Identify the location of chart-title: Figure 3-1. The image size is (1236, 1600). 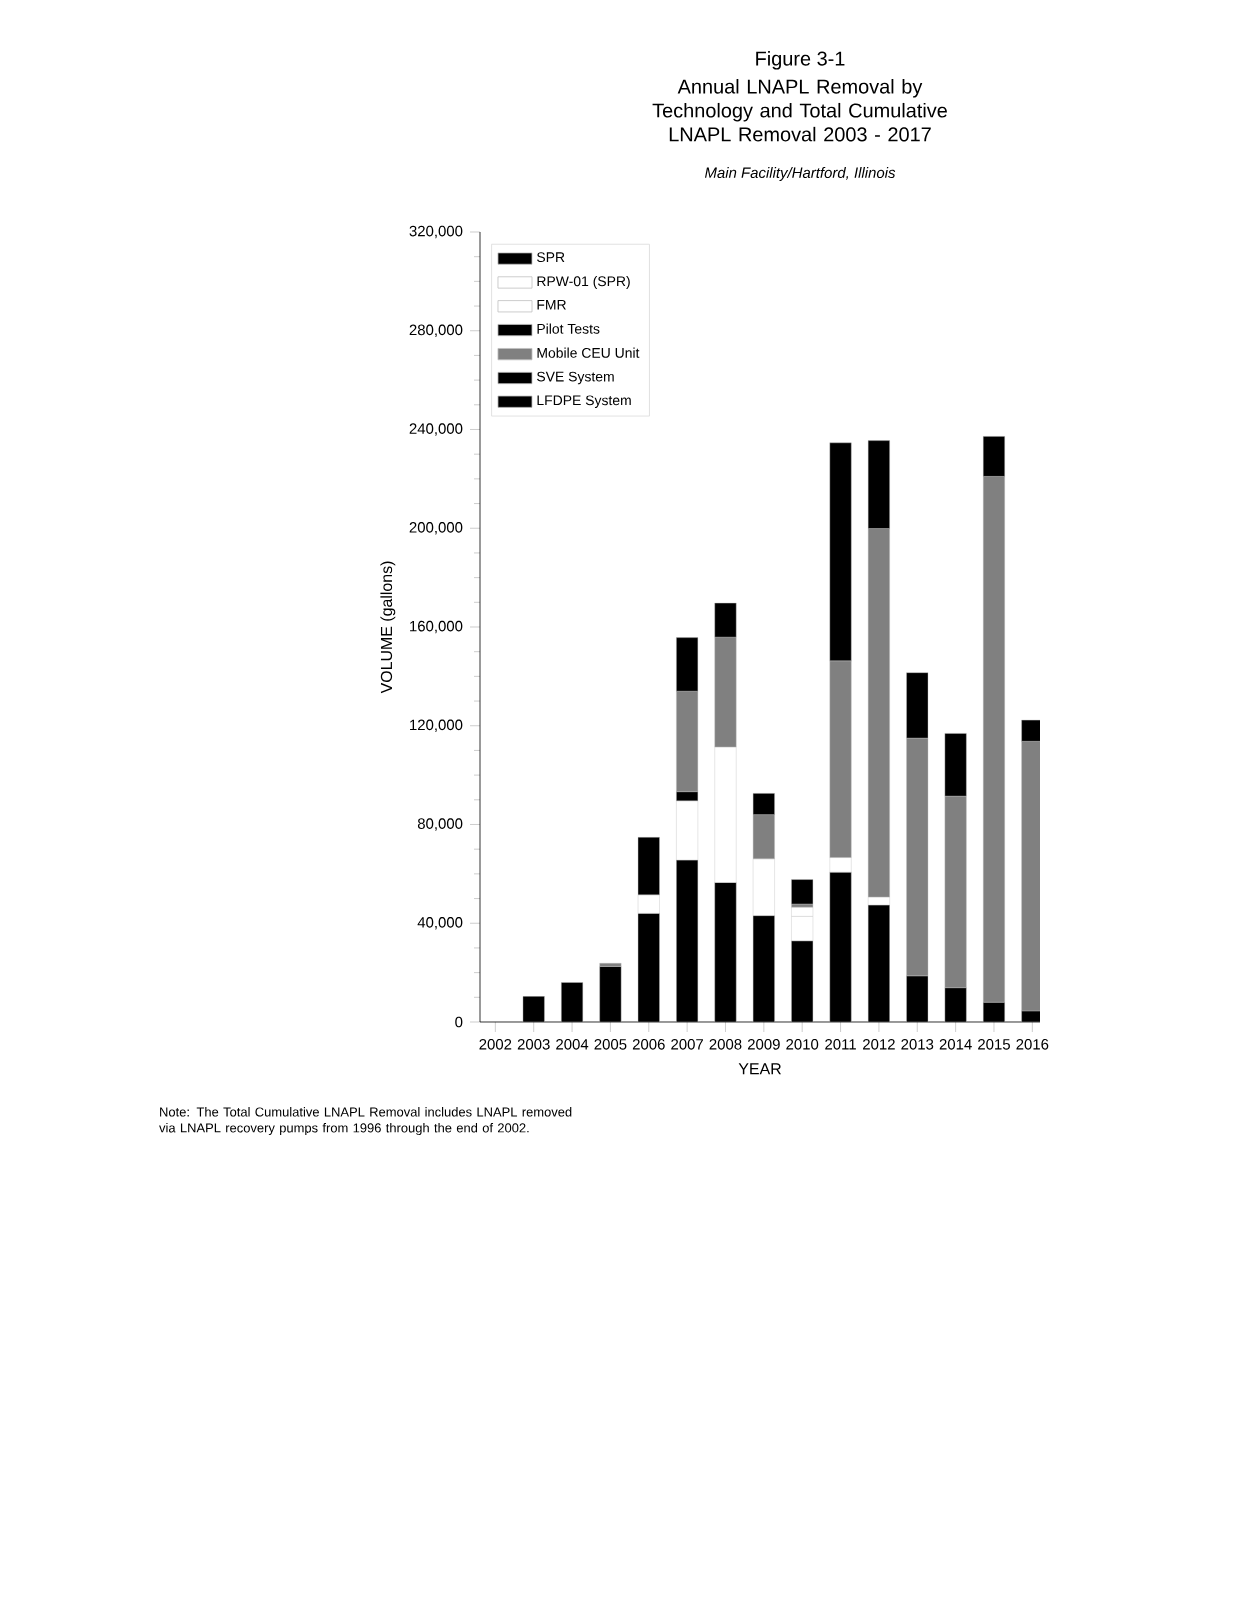
(800, 60).